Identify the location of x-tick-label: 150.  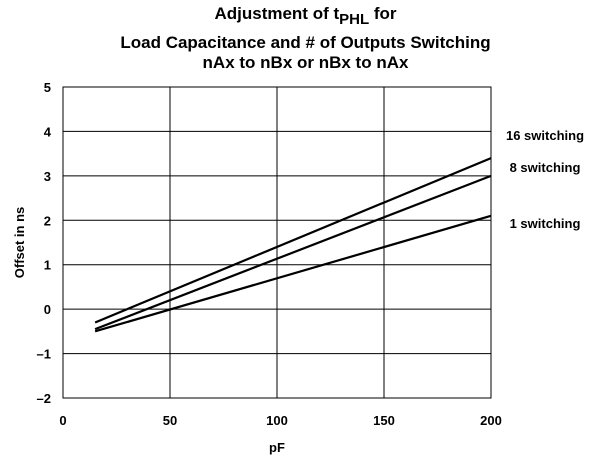
(384, 420).